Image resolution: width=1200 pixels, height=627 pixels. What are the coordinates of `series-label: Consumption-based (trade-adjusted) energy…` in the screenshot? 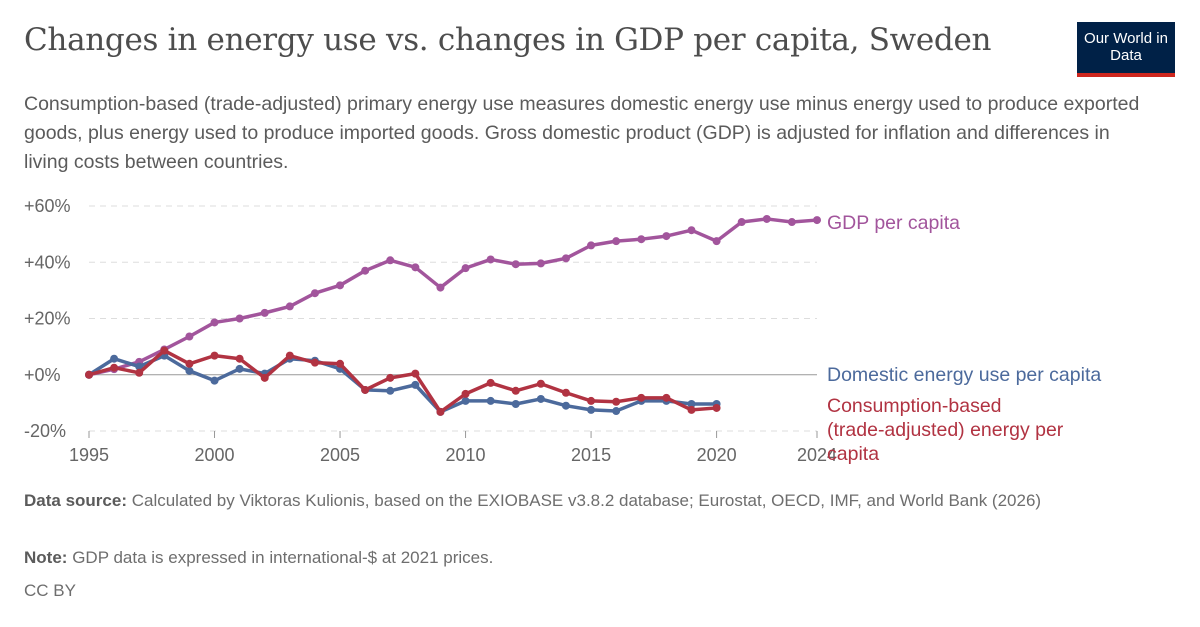 It's located at (945, 430).